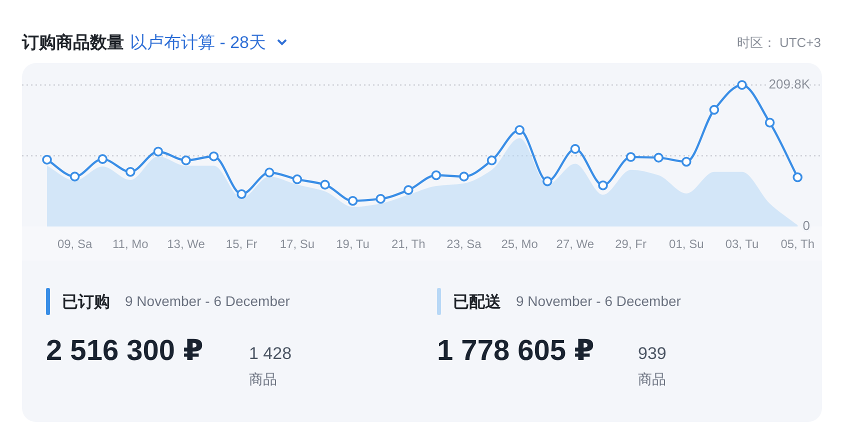 This screenshot has width=843, height=425. What do you see at coordinates (789, 84) in the screenshot?
I see `y-tick-label: 209.8K` at bounding box center [789, 84].